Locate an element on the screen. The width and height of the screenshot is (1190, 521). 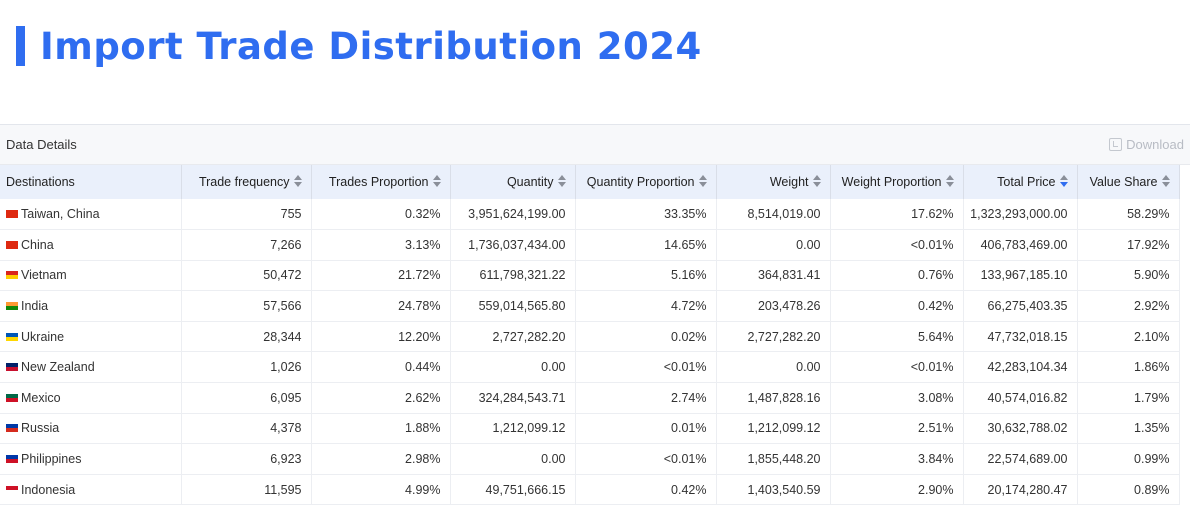
column-header-weight-proportion: Weight Proportion is located at coordinates (897, 182).